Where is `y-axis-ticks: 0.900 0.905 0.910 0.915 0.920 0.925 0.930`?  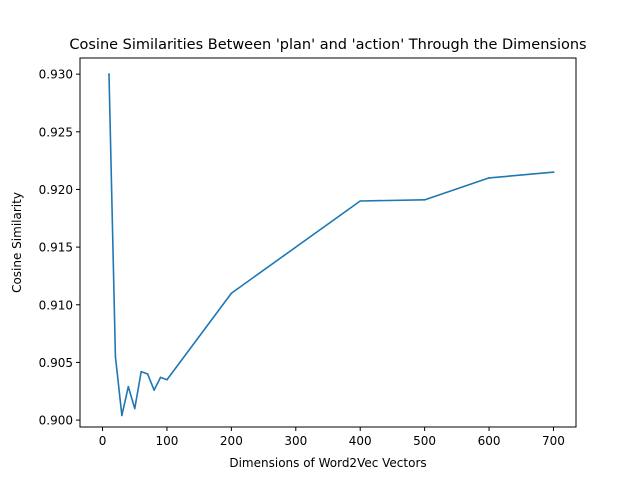 y-axis-ticks: 0.900 0.905 0.910 0.915 0.920 0.925 0.930 is located at coordinates (59, 248).